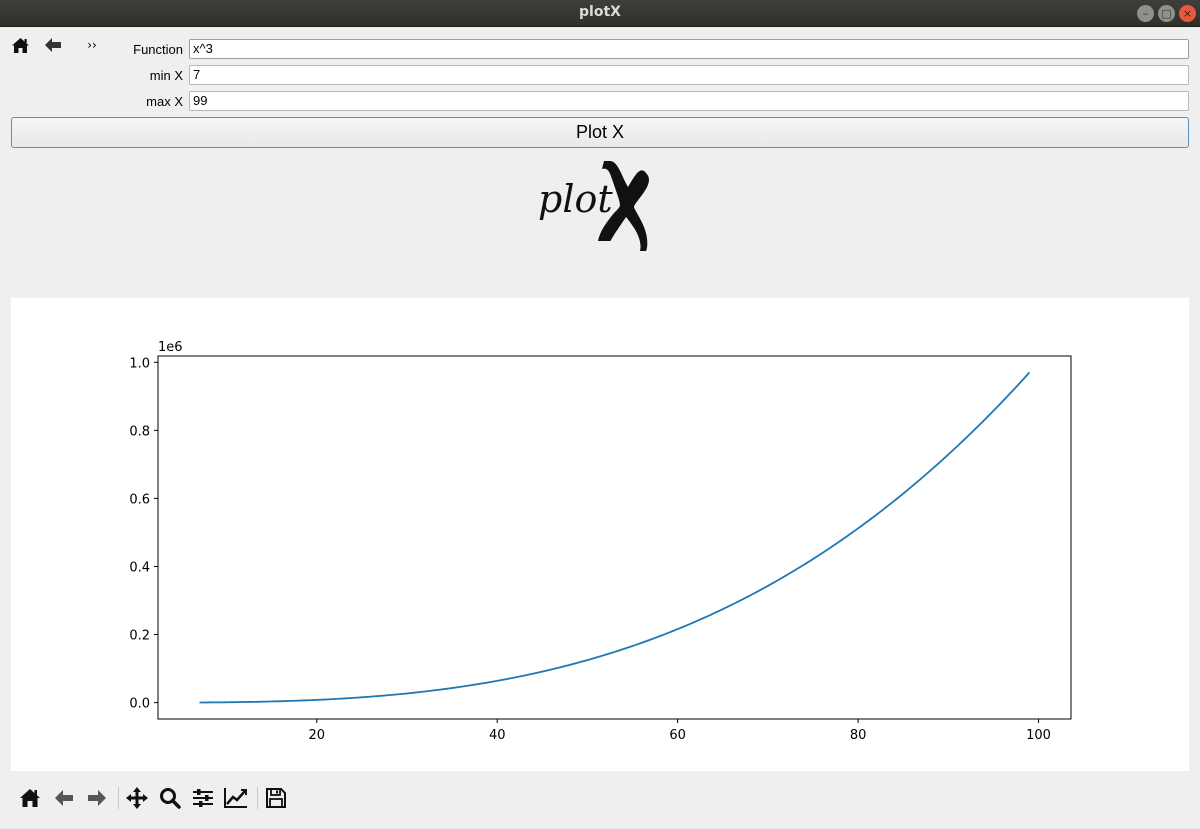 The image size is (1200, 829). What do you see at coordinates (92, 45) in the screenshot?
I see `toolbar-overflow-button: ››` at bounding box center [92, 45].